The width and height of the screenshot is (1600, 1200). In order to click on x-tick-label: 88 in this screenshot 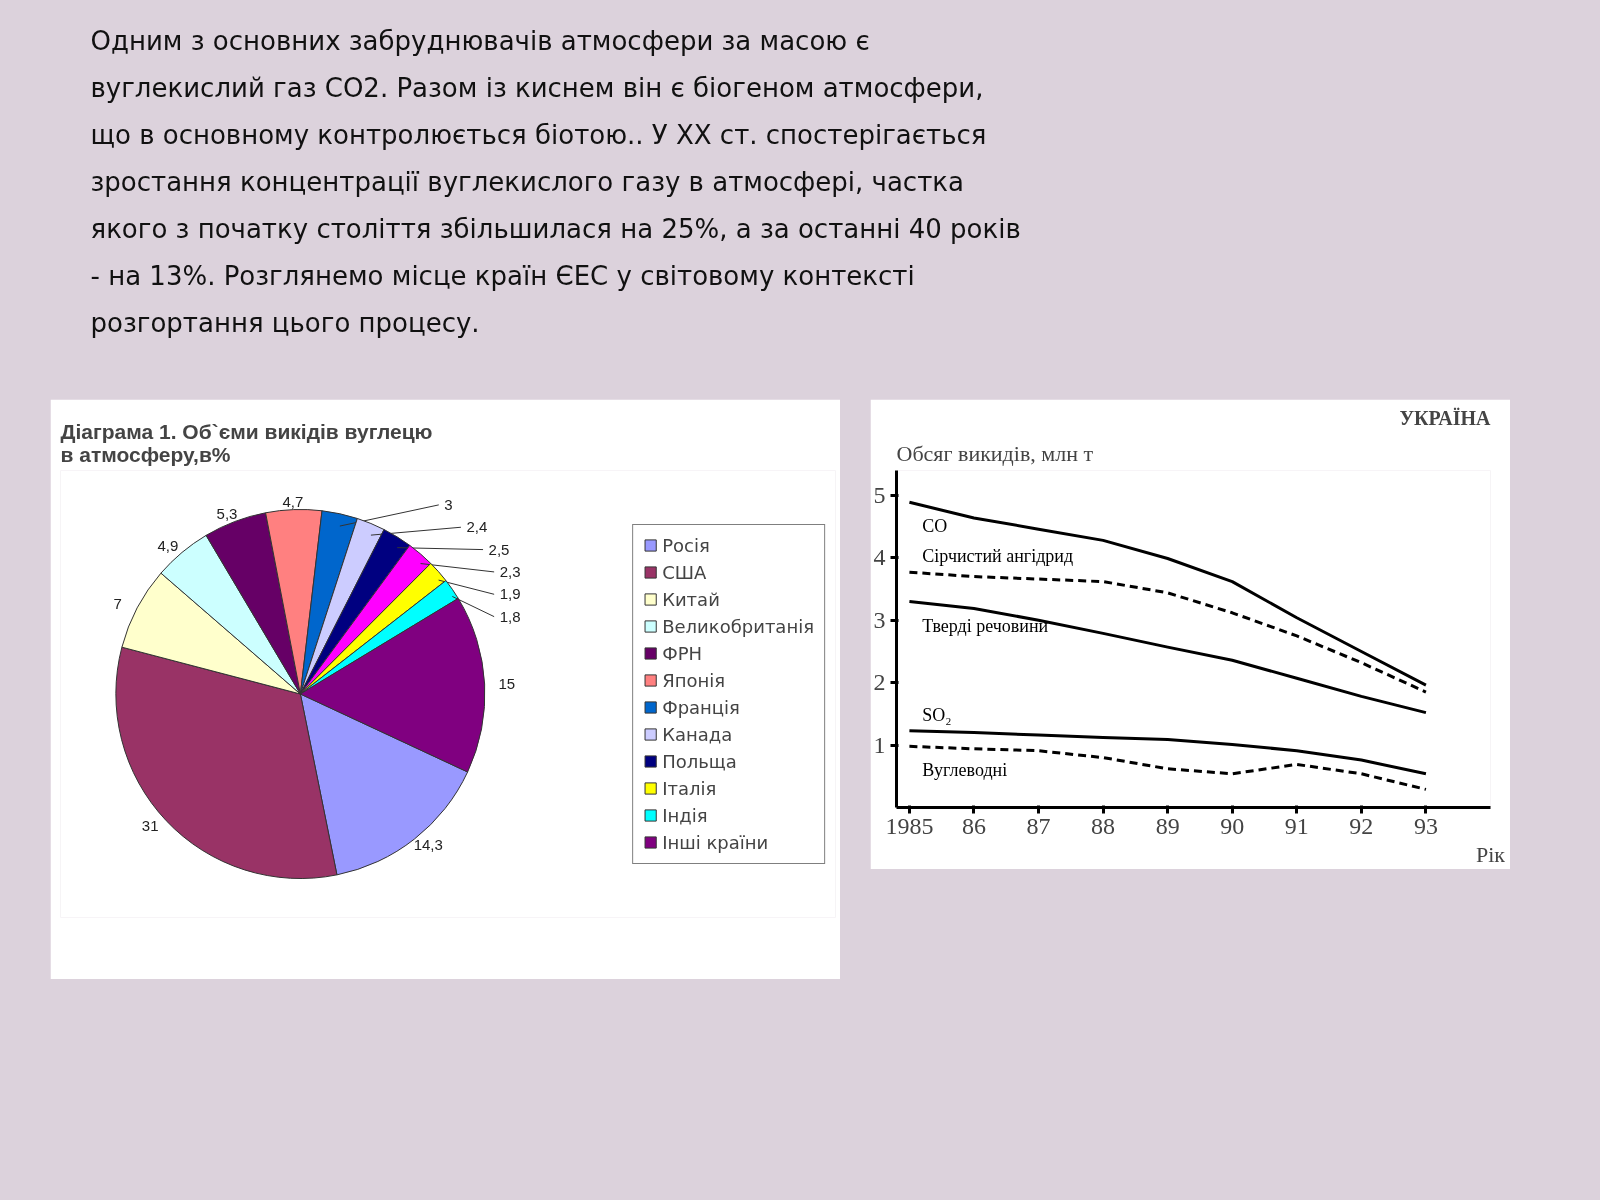, I will do `click(1103, 825)`.